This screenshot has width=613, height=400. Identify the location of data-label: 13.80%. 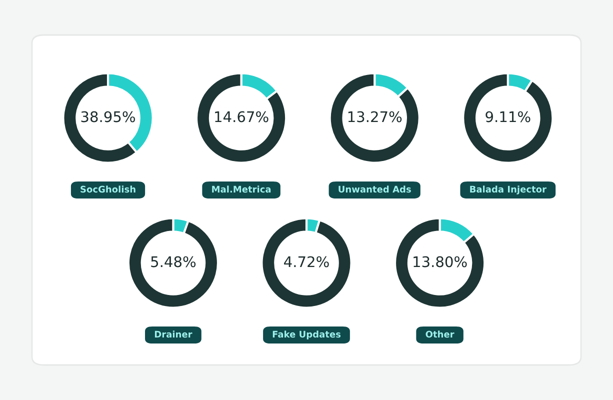
(440, 262).